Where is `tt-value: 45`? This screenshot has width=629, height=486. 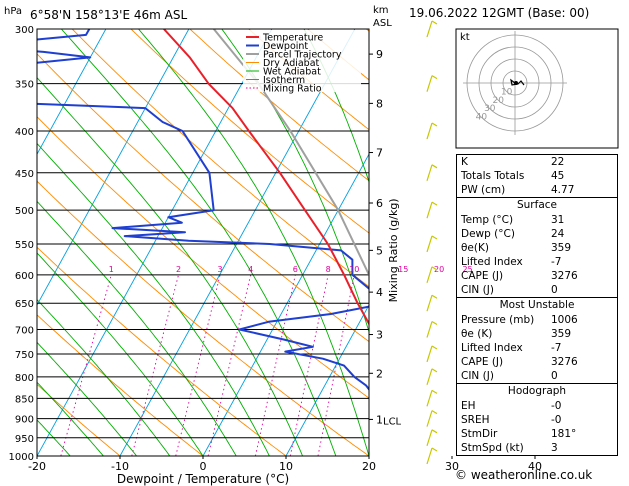
tt-value: 45 is located at coordinates (558, 176).